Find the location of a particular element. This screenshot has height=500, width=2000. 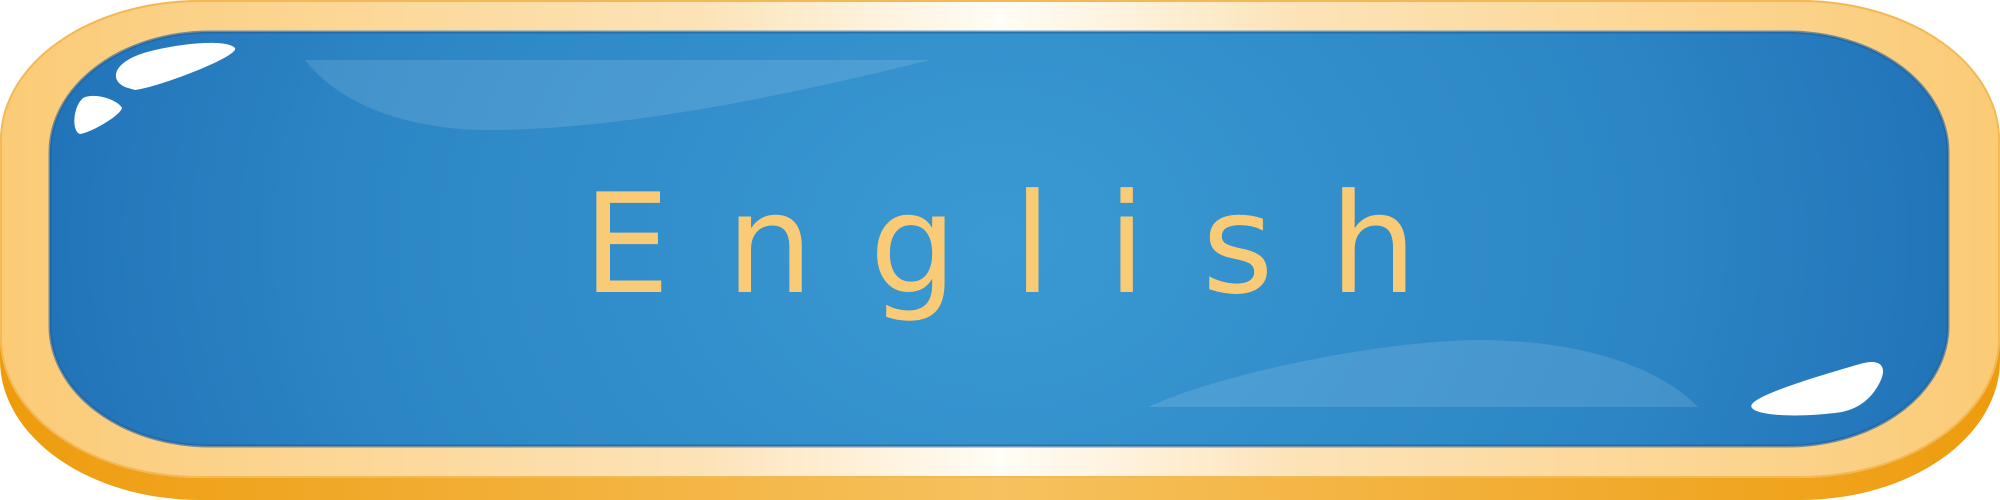

glare-top-left-long is located at coordinates (175, 66).